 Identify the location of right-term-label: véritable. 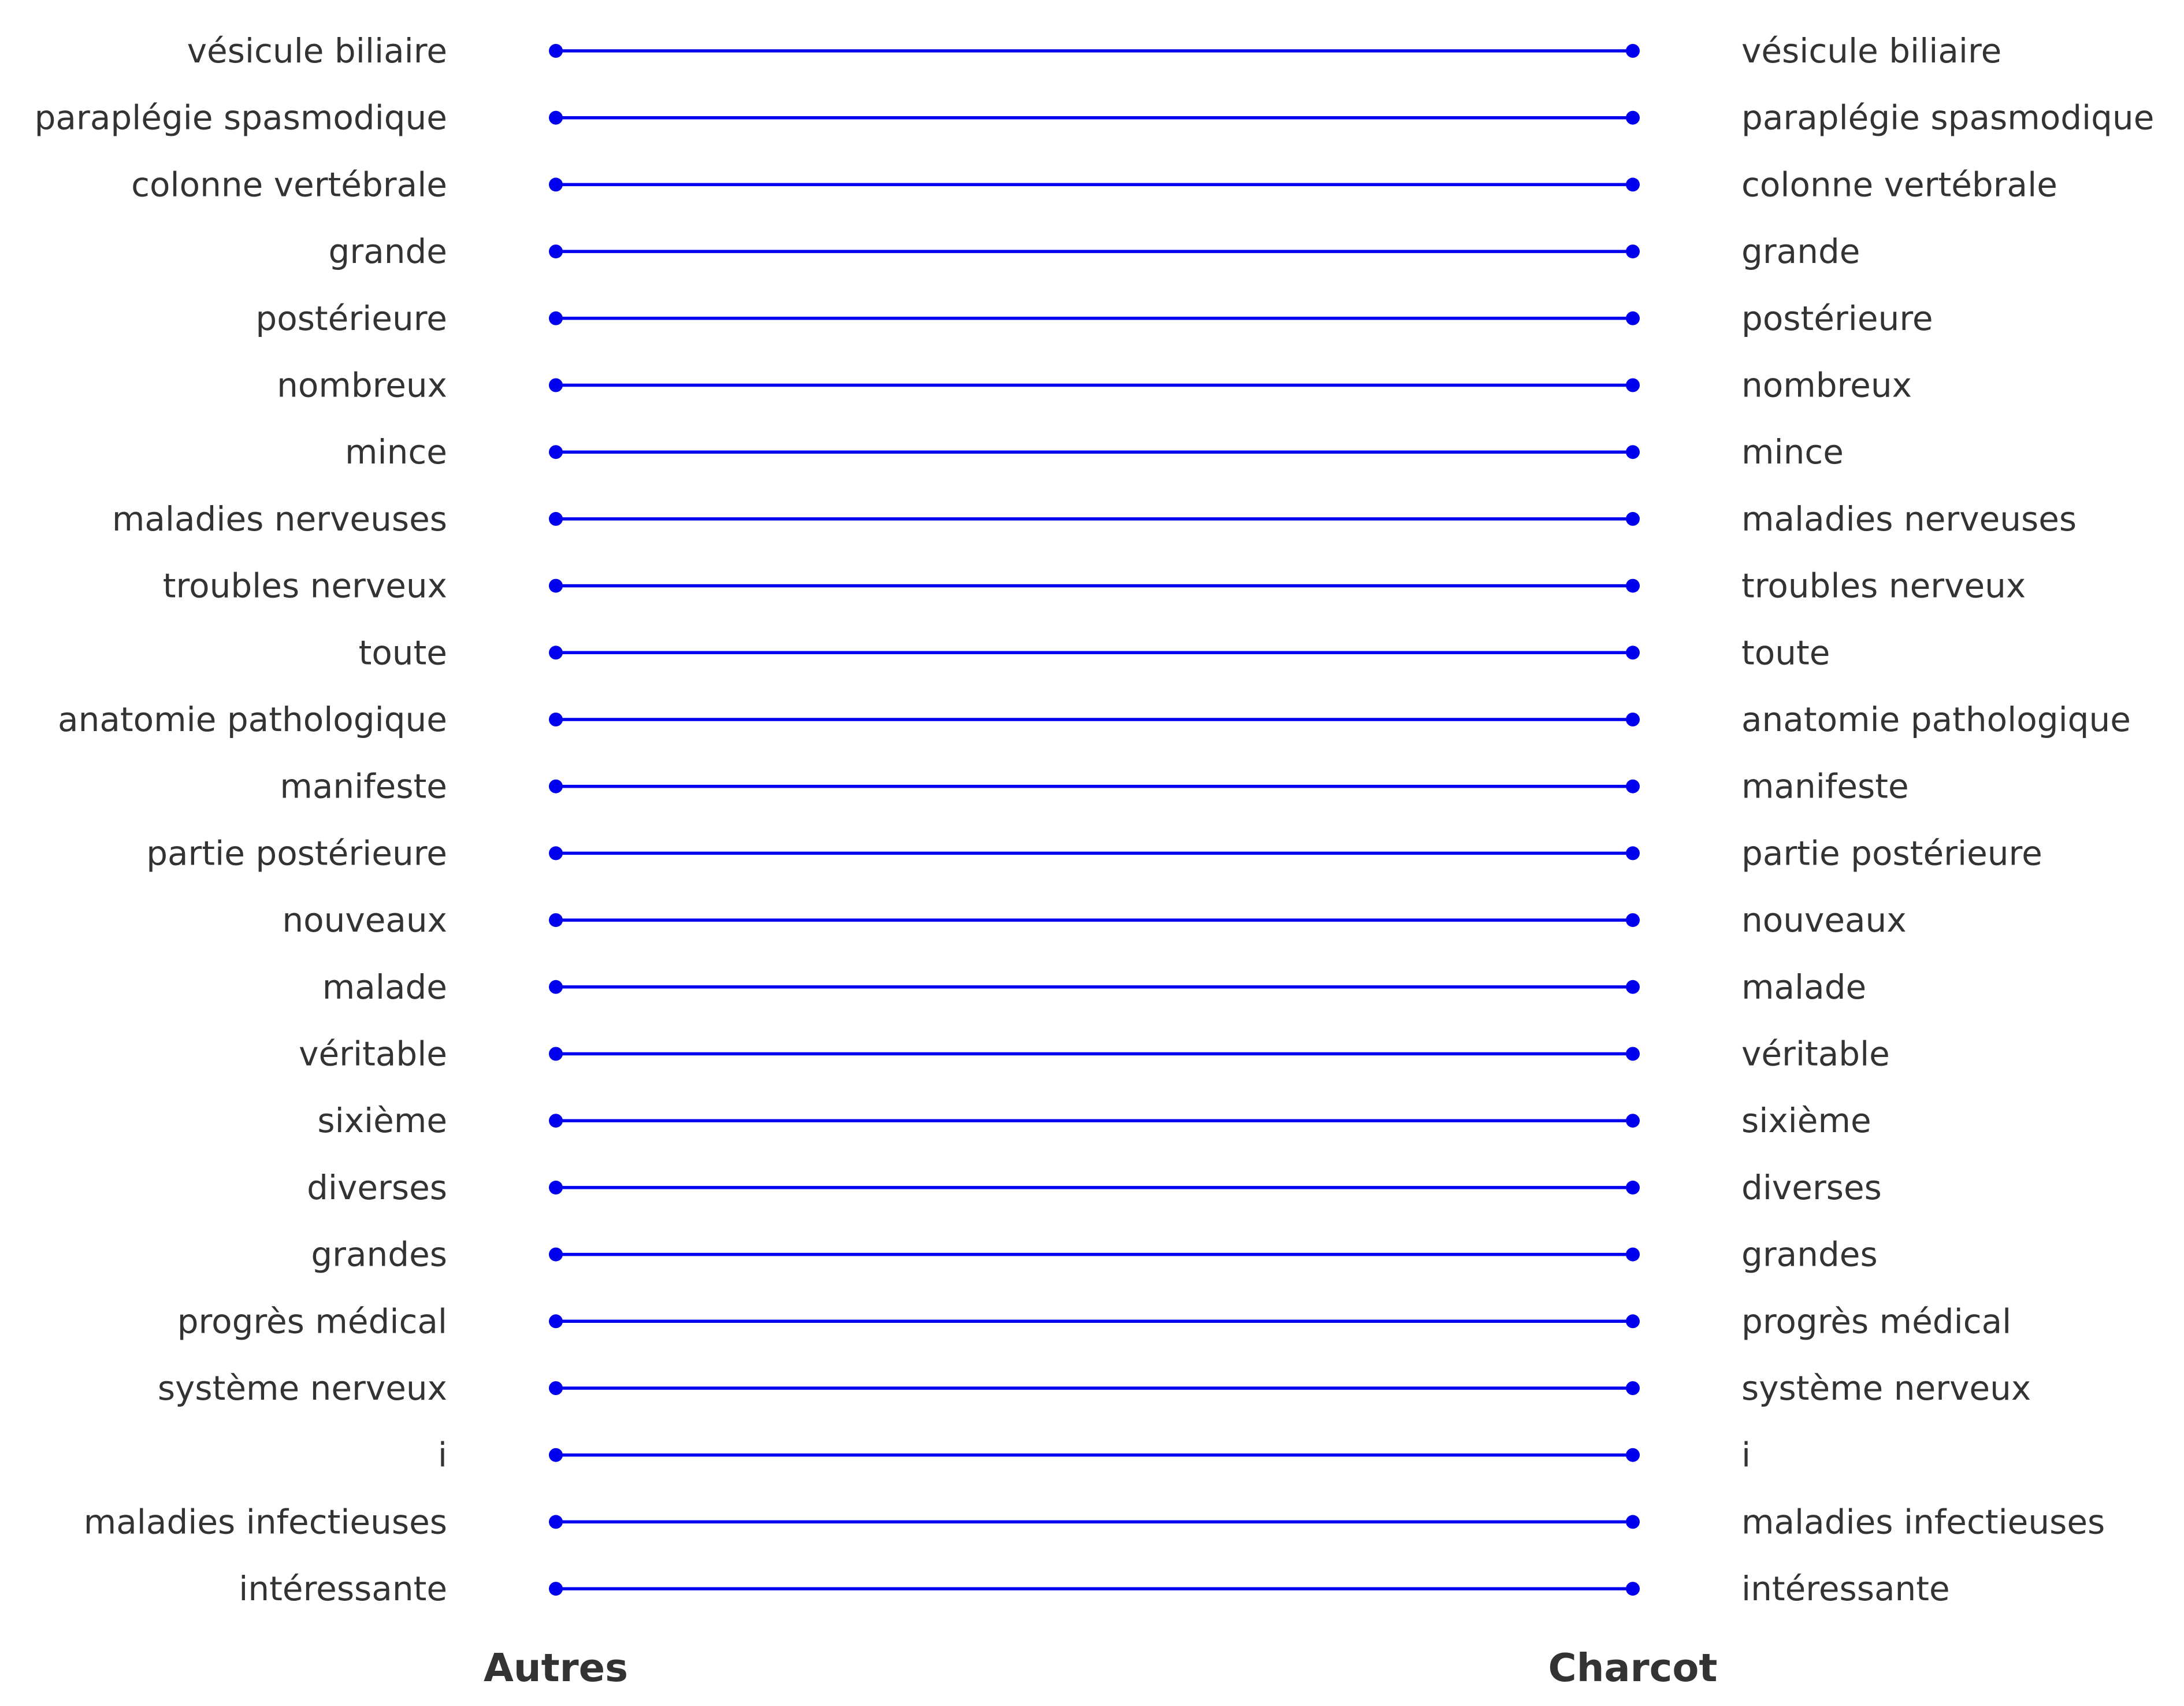
(1815, 1054).